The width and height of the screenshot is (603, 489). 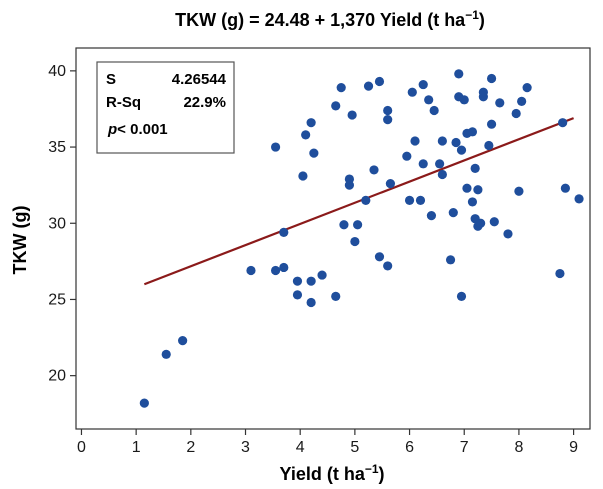 I want to click on y-tick-label: 35, so click(x=57, y=147).